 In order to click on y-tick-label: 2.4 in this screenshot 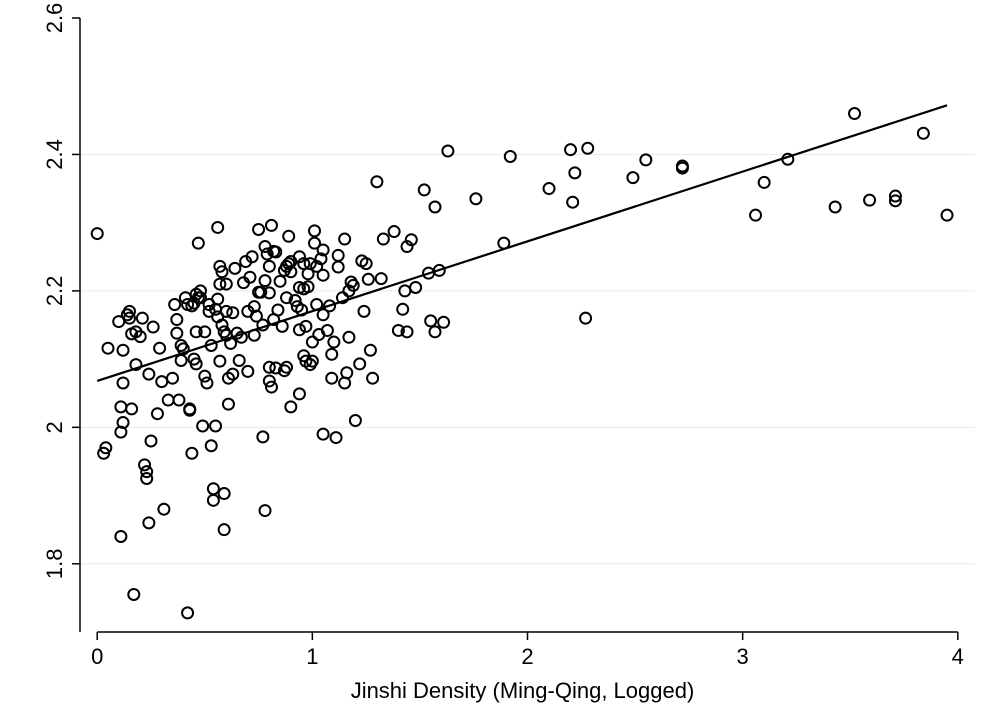, I will do `click(54, 154)`.